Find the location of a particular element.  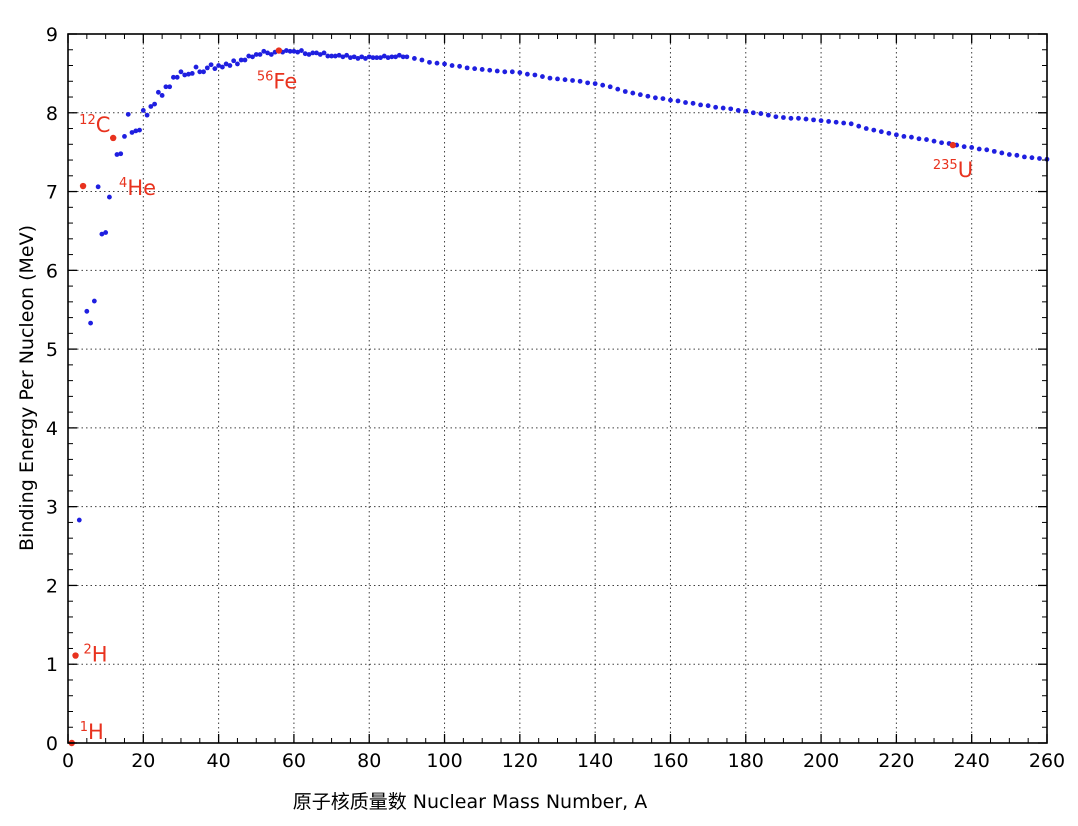

y-tick-label: 5 is located at coordinates (52, 350).